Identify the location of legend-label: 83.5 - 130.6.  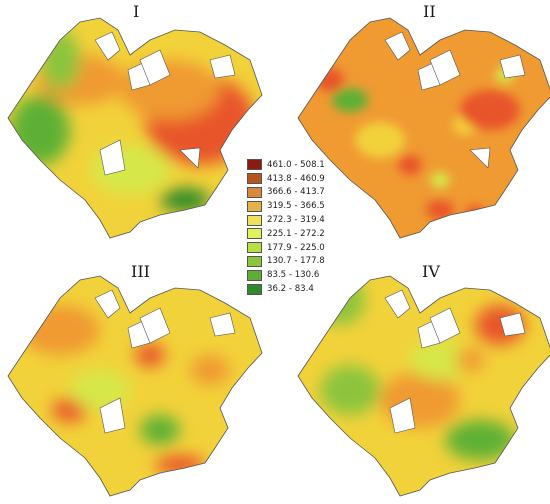
(293, 275).